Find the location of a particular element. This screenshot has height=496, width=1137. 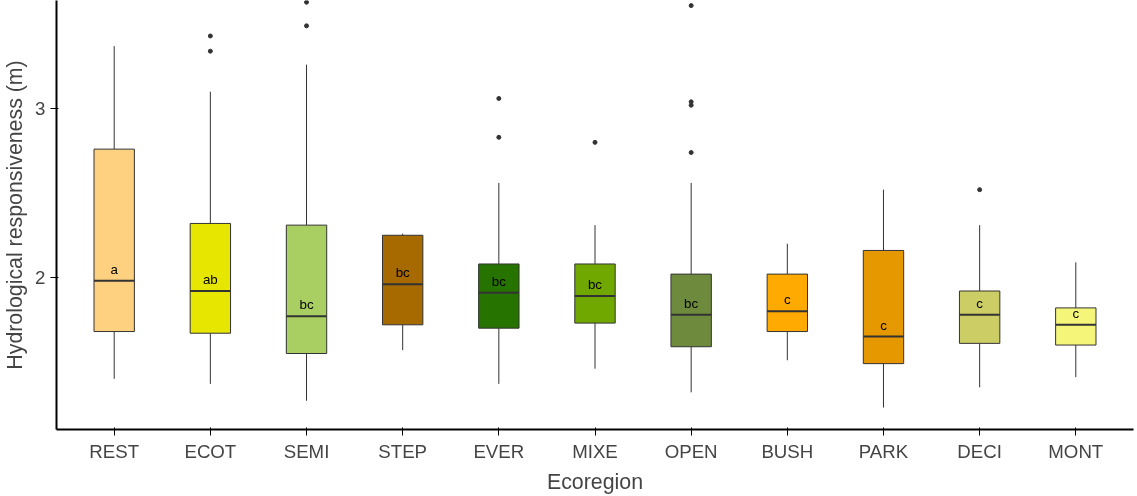

y-tick-label: 2 is located at coordinates (40, 277).